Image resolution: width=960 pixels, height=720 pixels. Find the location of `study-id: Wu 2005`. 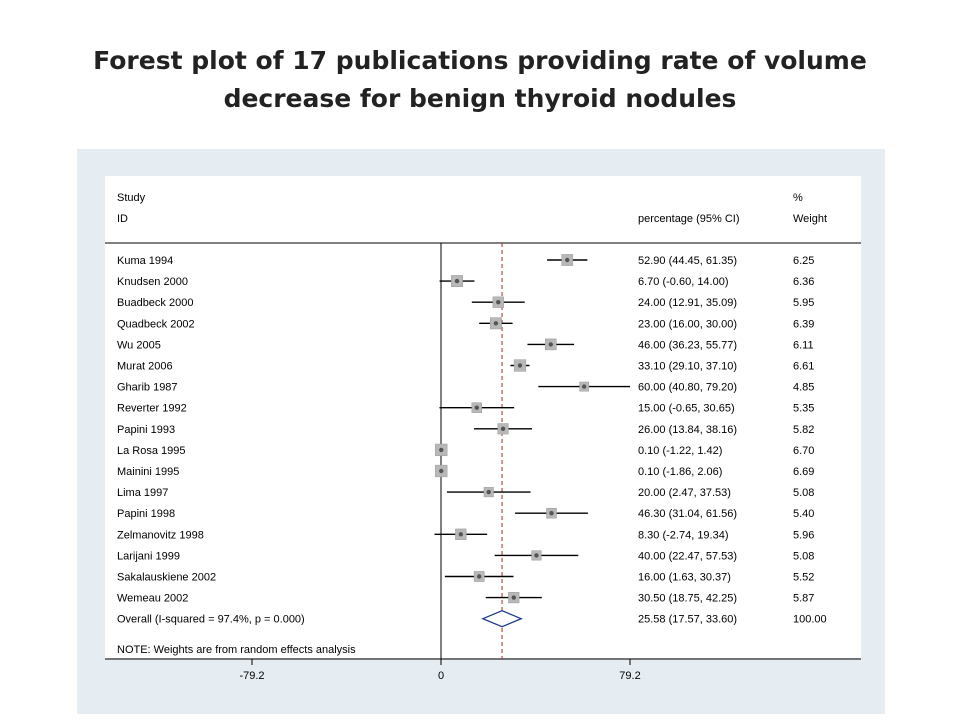

study-id: Wu 2005 is located at coordinates (139, 345).